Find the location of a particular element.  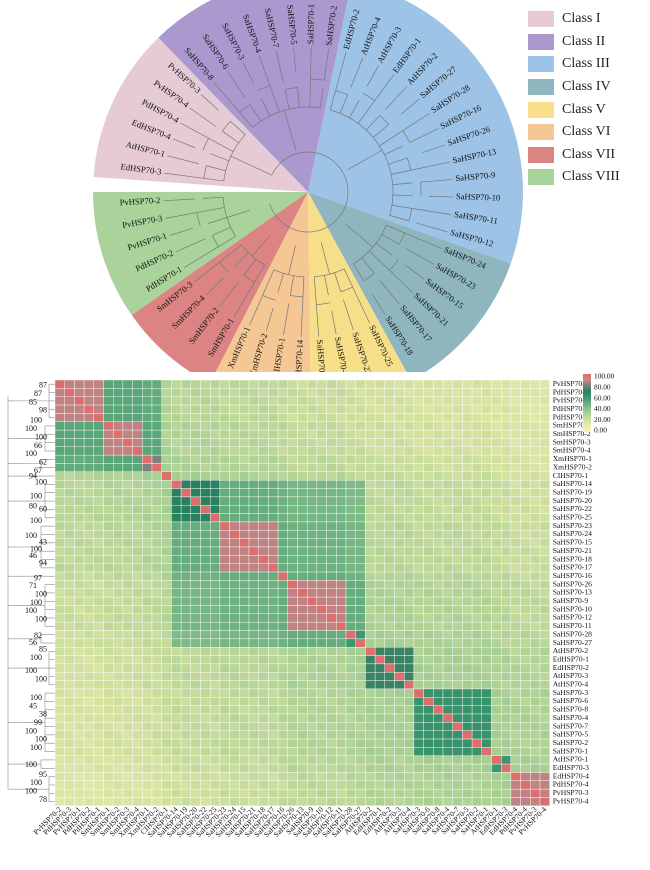

legend-item: Class II is located at coordinates (587, 42).